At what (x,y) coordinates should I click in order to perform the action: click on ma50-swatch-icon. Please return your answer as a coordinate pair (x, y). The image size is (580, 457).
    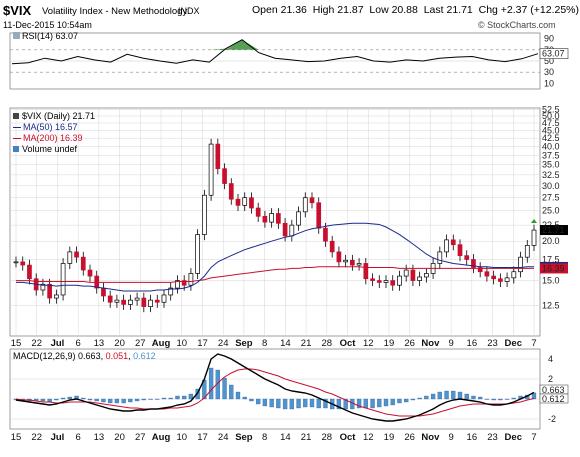
    Looking at the image, I should click on (17, 128).